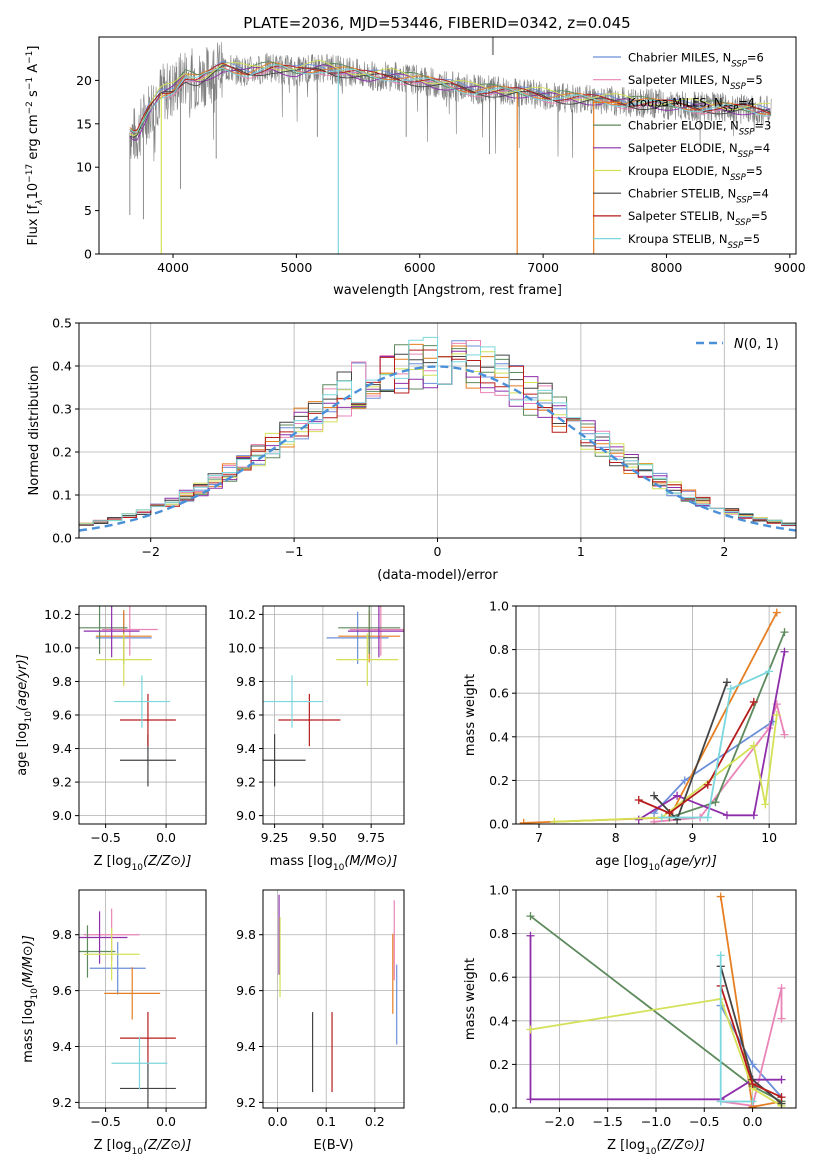 The height and width of the screenshot is (1170, 819). Describe the element at coordinates (450, 97) in the screenshot. I see `model-line-salpeter-stelib` at that location.